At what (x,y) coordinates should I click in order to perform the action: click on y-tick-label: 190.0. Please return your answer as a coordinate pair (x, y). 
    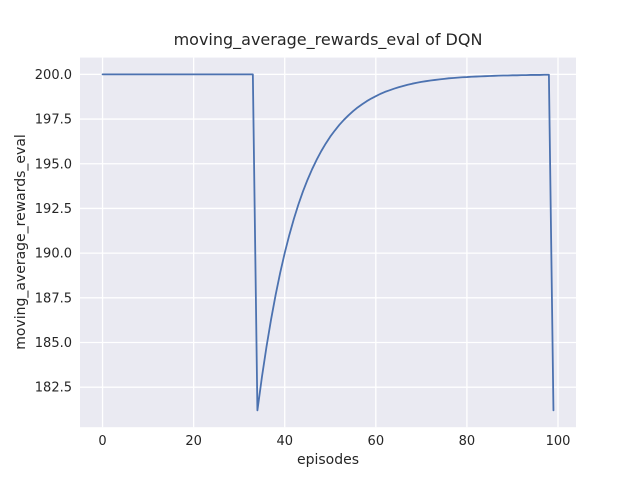
    Looking at the image, I should click on (53, 254).